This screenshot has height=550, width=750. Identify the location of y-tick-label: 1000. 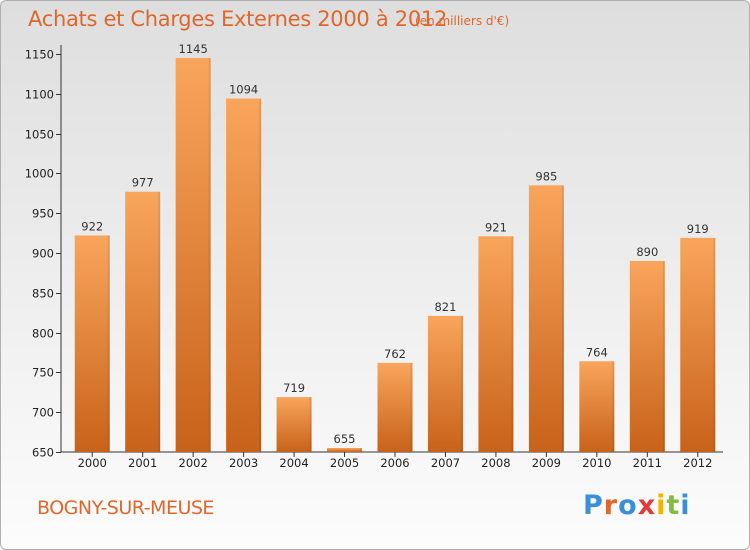
(39, 174).